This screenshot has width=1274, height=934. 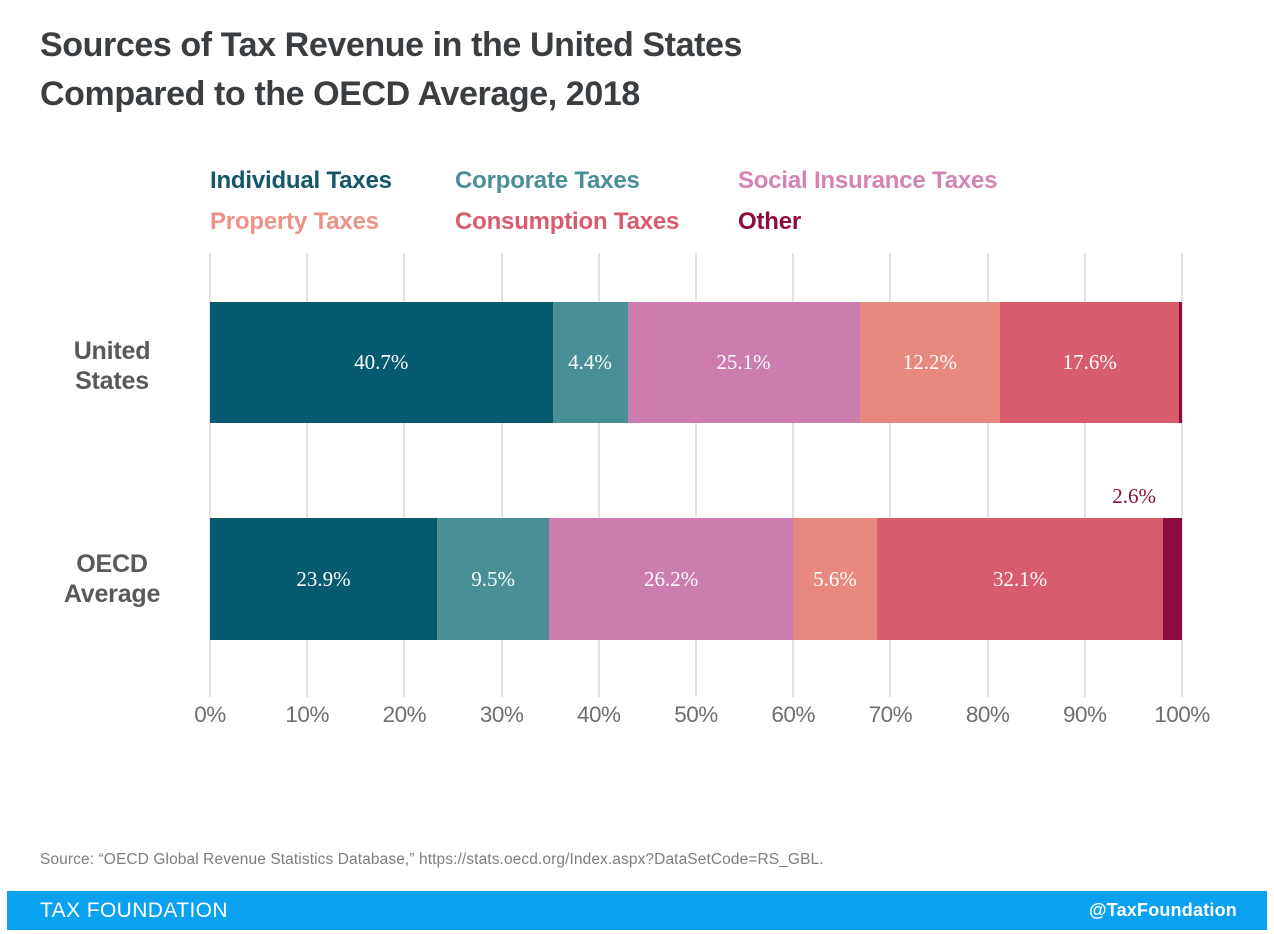 I want to click on segment-individual-taxes: 23.9%, so click(x=323, y=579).